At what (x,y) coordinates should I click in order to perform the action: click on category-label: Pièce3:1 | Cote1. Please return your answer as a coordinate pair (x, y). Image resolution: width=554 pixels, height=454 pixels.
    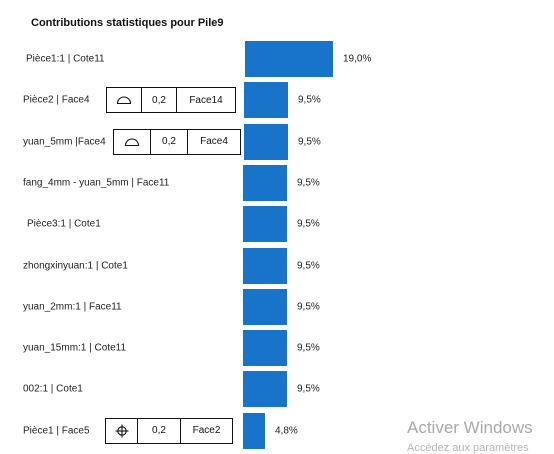
    Looking at the image, I should click on (64, 224).